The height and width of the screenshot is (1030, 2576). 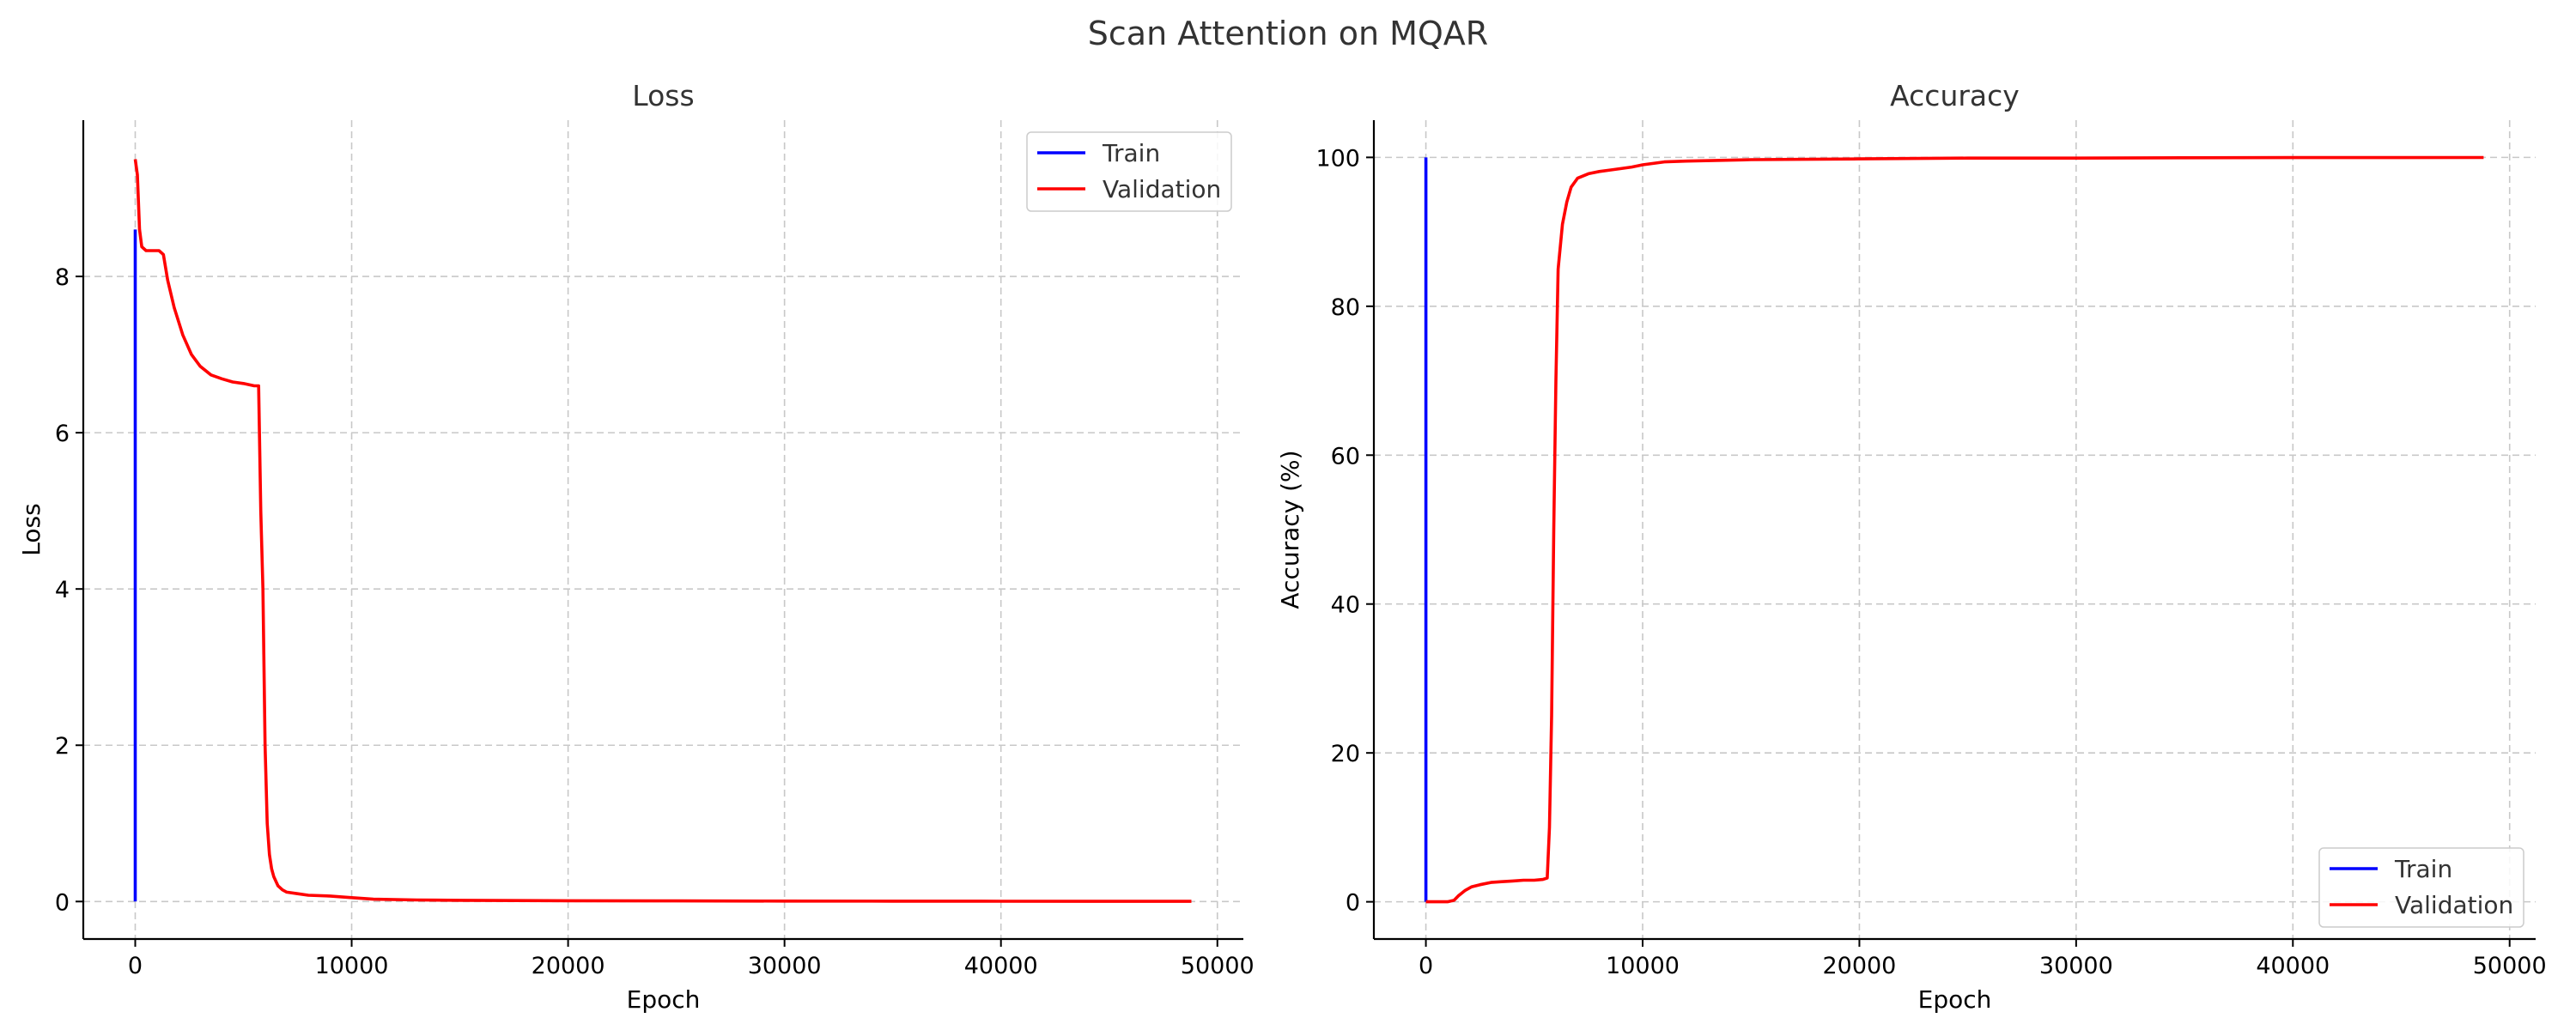 I want to click on loss-legend: Train Validation, so click(x=1129, y=171).